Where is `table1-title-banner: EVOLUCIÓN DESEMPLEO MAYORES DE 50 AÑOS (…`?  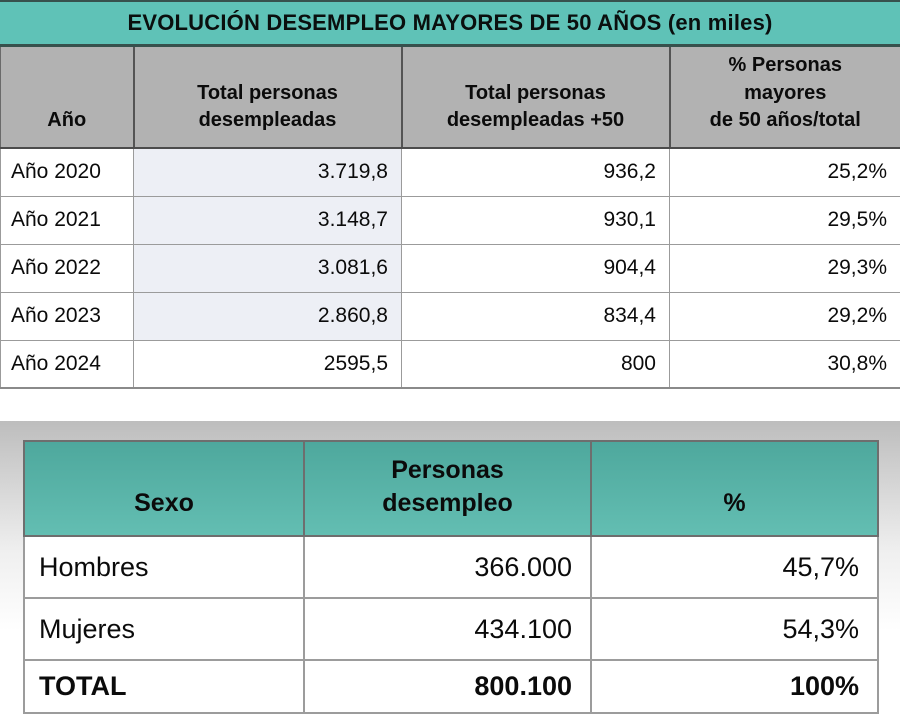 table1-title-banner: EVOLUCIÓN DESEMPLEO MAYORES DE 50 AÑOS (… is located at coordinates (450, 23).